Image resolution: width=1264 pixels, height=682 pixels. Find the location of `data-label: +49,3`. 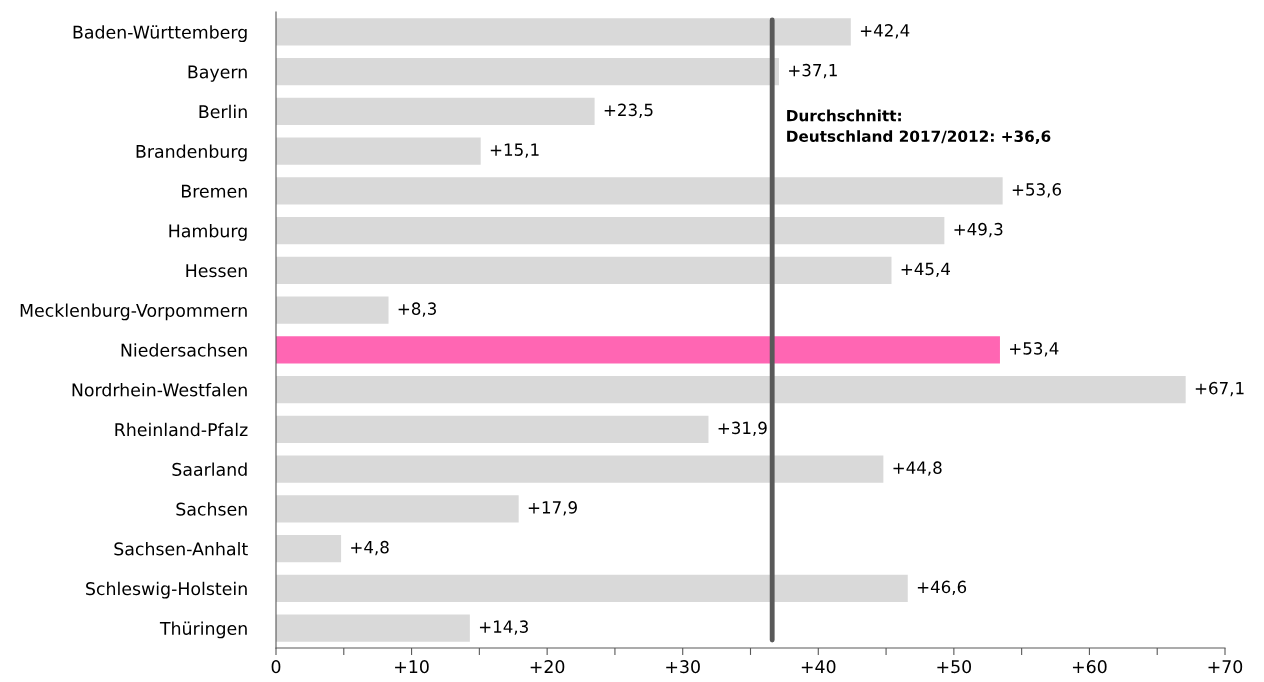

data-label: +49,3 is located at coordinates (978, 230).